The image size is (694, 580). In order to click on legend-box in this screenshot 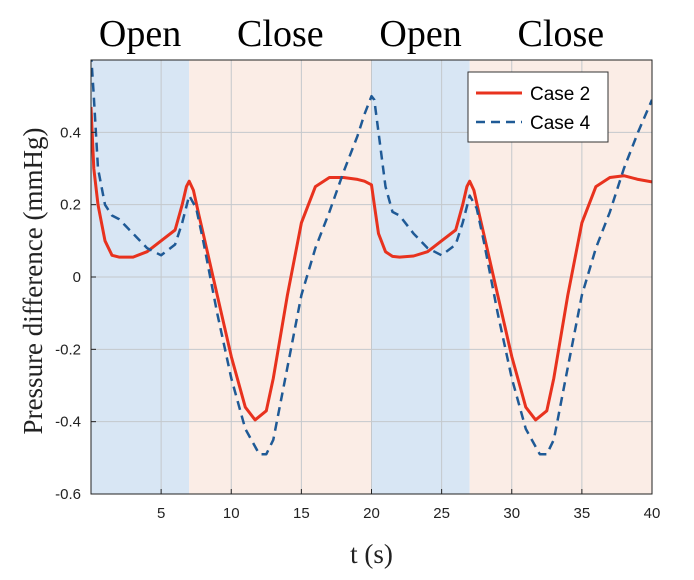, I will do `click(538, 107)`.